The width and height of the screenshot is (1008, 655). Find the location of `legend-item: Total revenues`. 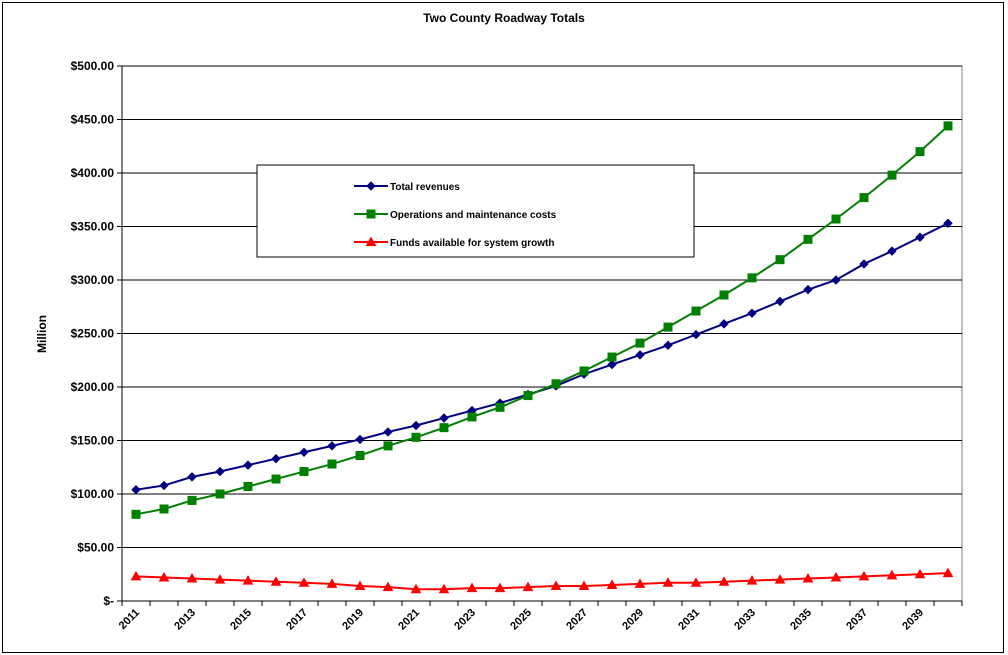

legend-item: Total revenues is located at coordinates (407, 187).